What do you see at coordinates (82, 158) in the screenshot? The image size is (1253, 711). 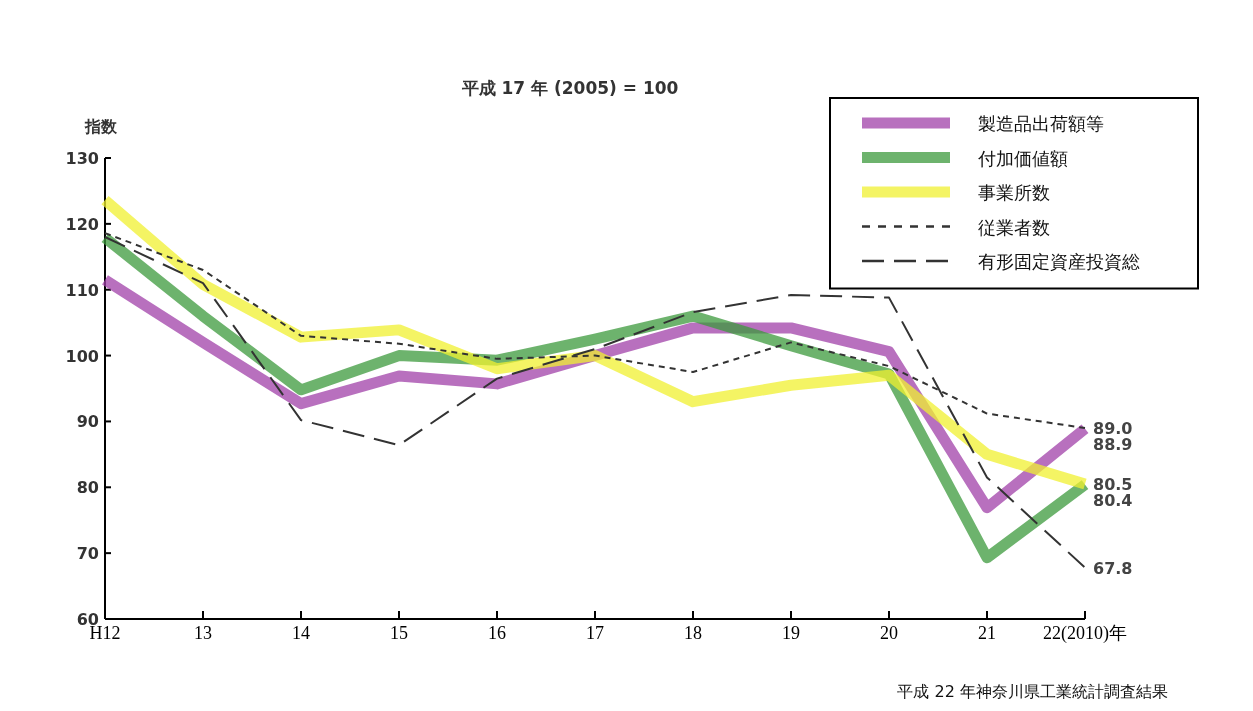 I see `y-tick-label: 130` at bounding box center [82, 158].